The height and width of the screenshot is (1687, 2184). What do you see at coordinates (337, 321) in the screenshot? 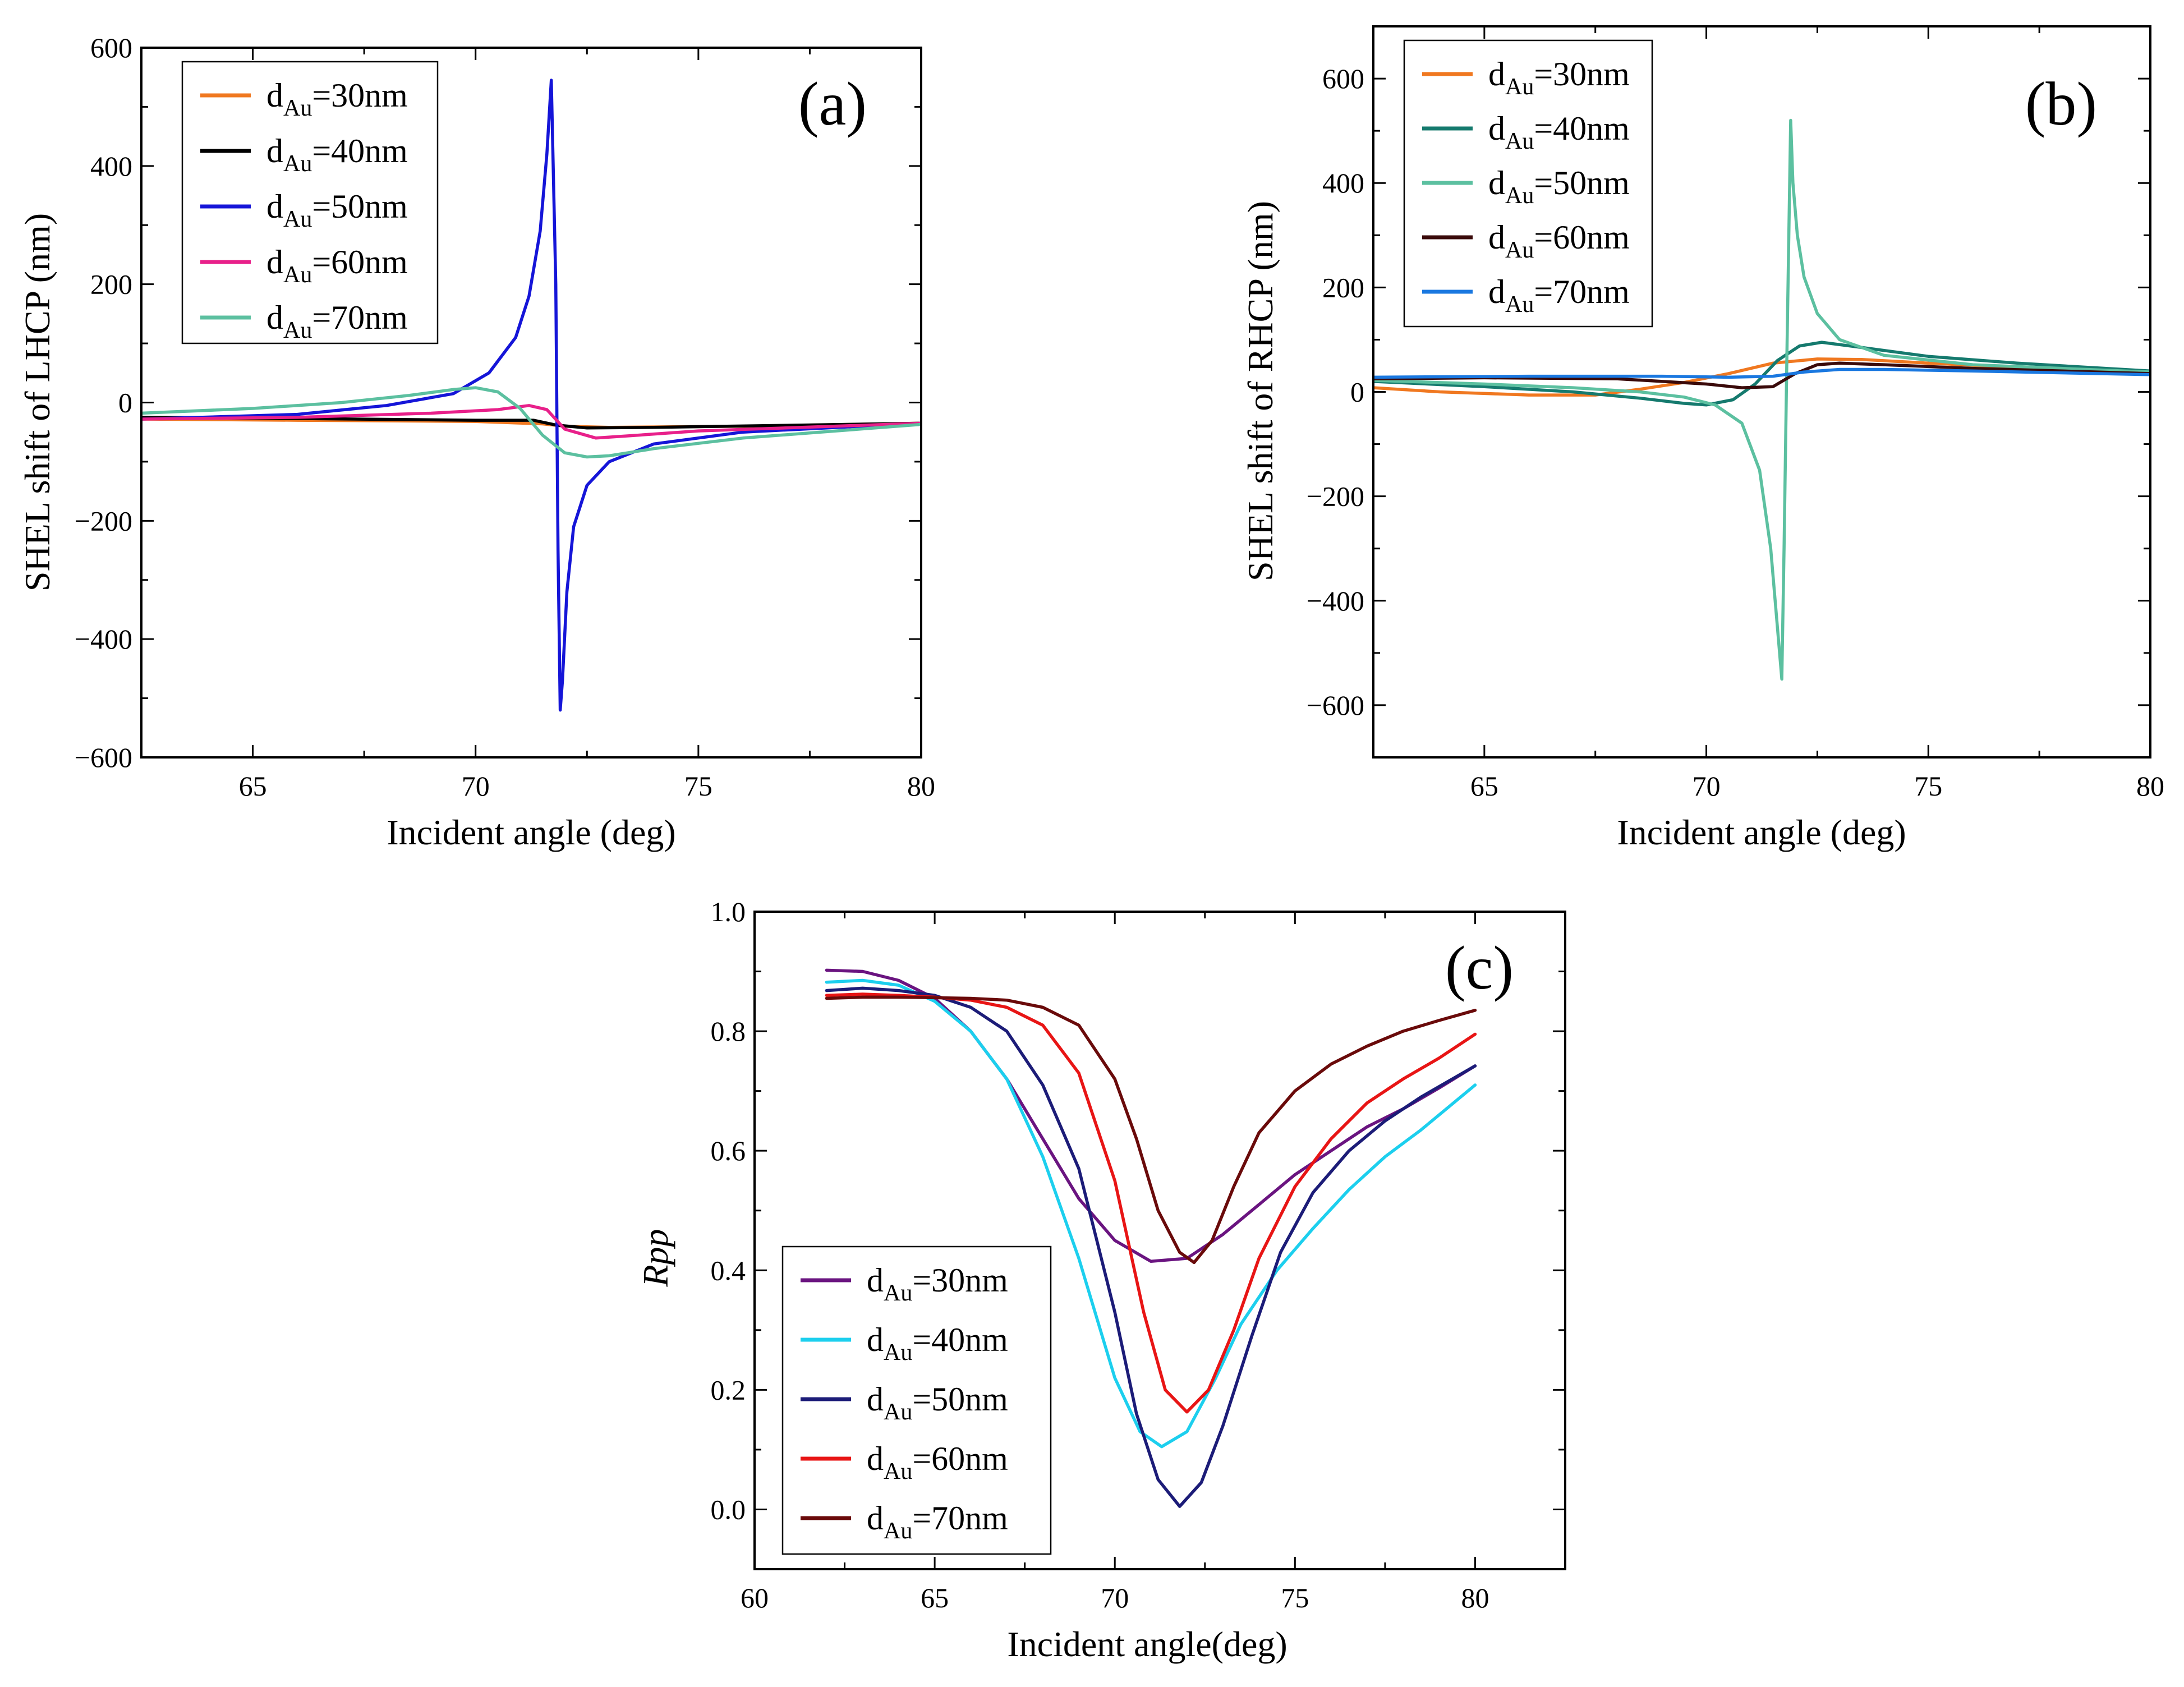
I see `panel-a-legend-label-5: dAu=70nm` at bounding box center [337, 321].